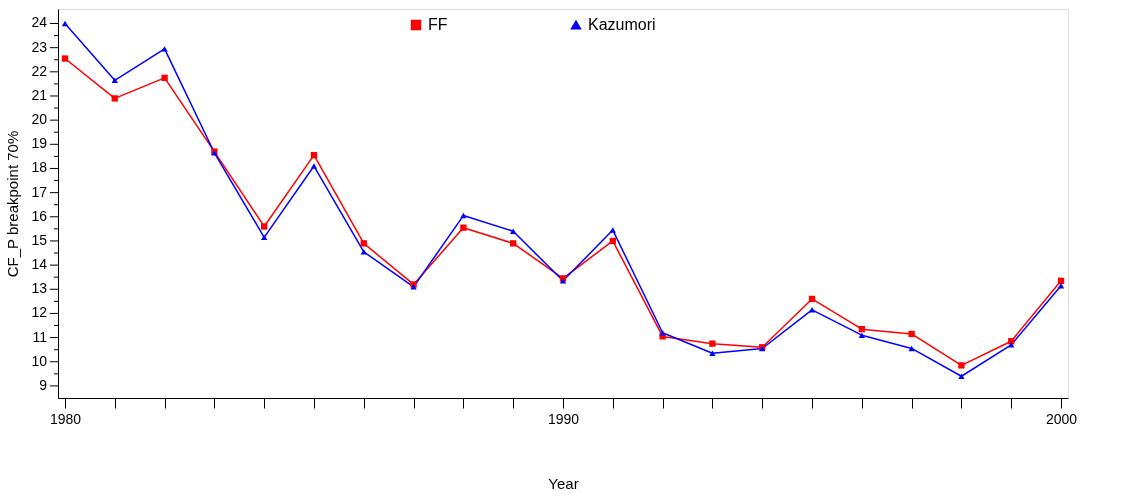 The height and width of the screenshot is (497, 1131). What do you see at coordinates (39, 119) in the screenshot?
I see `y-tick-label: 20` at bounding box center [39, 119].